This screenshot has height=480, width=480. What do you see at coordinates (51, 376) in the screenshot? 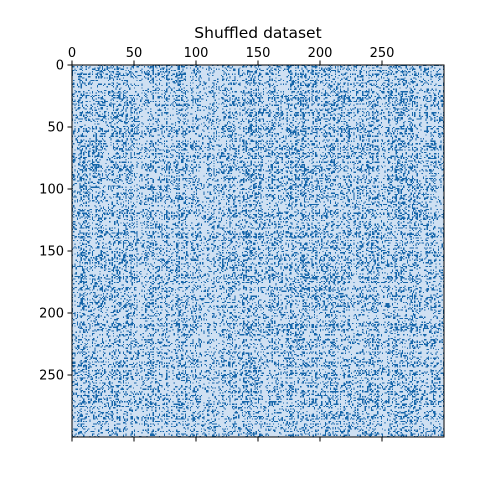
I see `y-tick-label: 250` at bounding box center [51, 376].